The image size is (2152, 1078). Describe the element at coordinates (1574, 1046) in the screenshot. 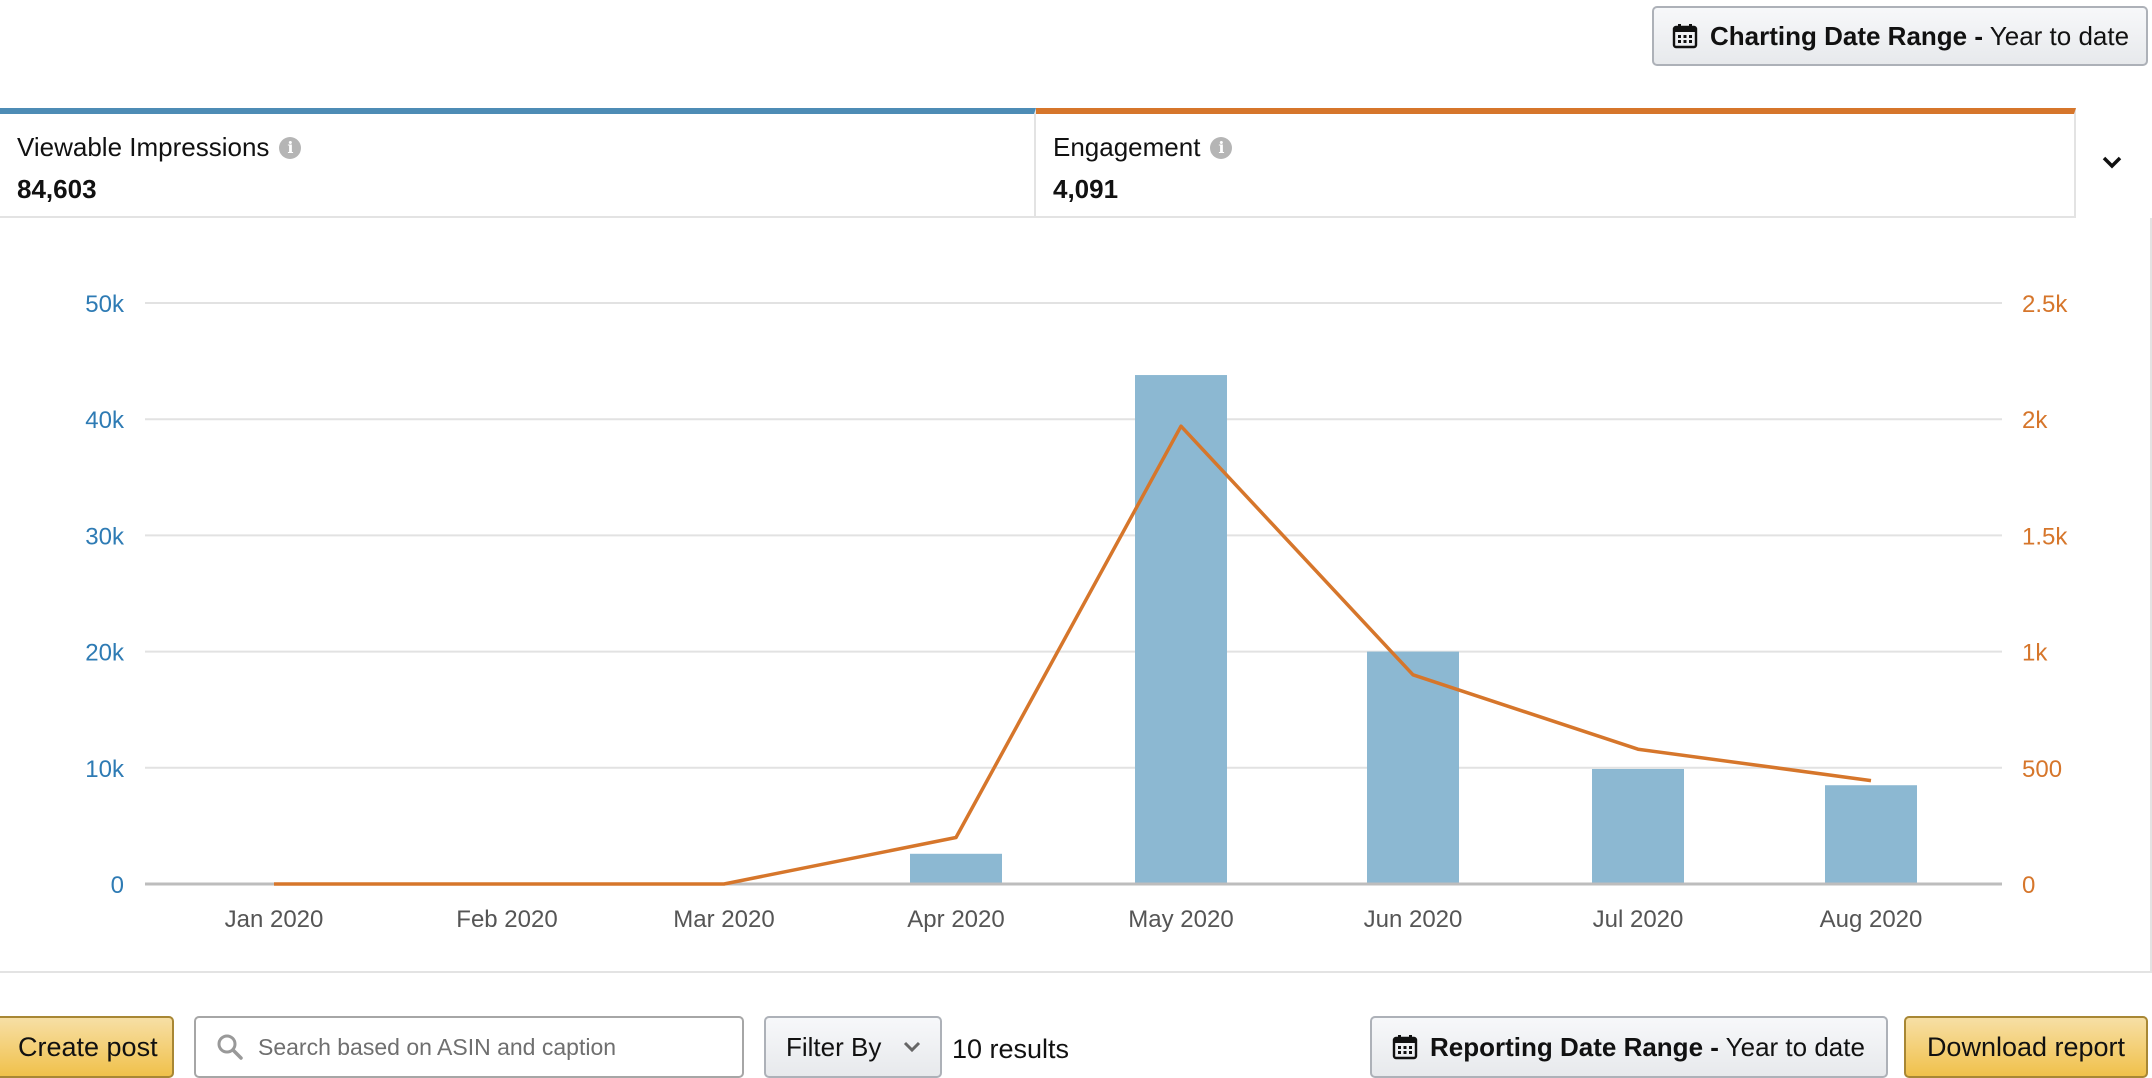

I see `reporting-range-label: Reporting Date Range -` at that location.